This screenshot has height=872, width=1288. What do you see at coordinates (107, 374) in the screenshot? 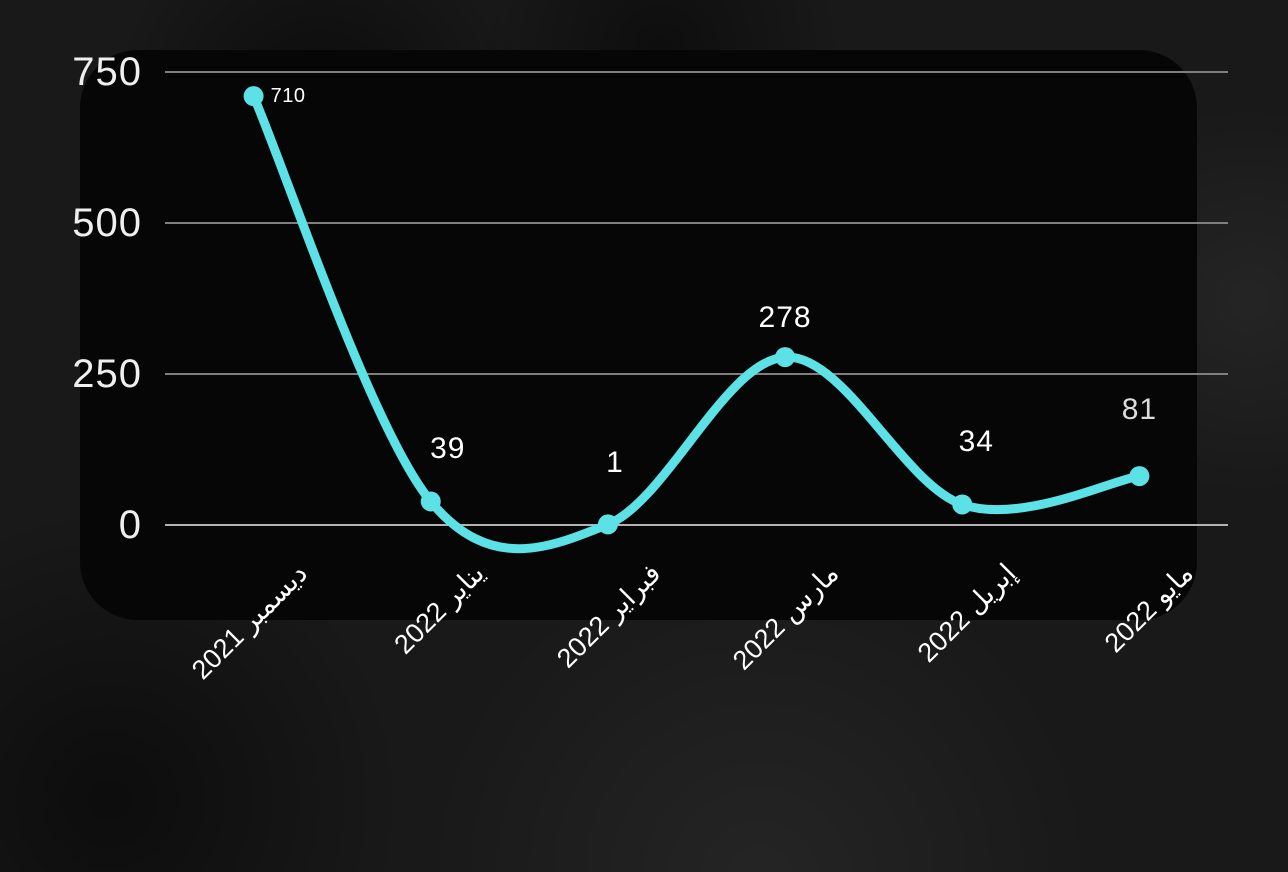
I see `y-tick-label: 250` at bounding box center [107, 374].